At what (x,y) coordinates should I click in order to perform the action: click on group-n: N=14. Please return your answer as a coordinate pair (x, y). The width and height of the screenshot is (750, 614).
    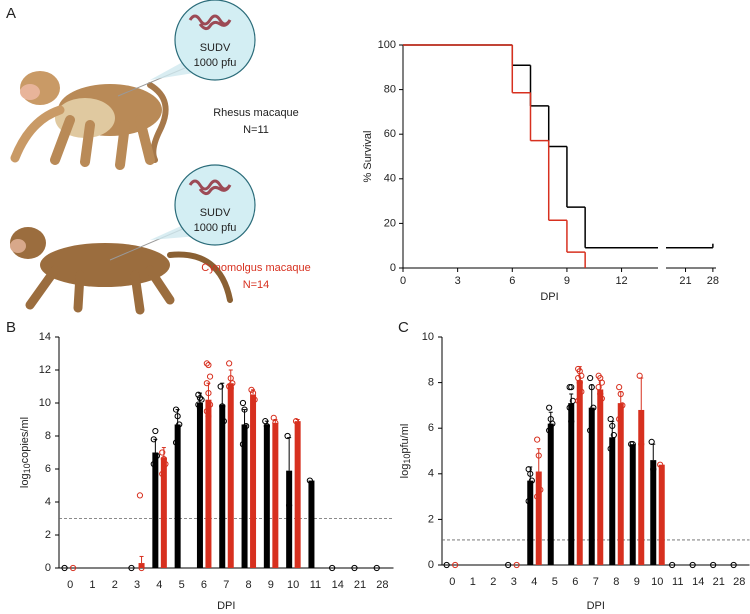
    Looking at the image, I should click on (256, 285).